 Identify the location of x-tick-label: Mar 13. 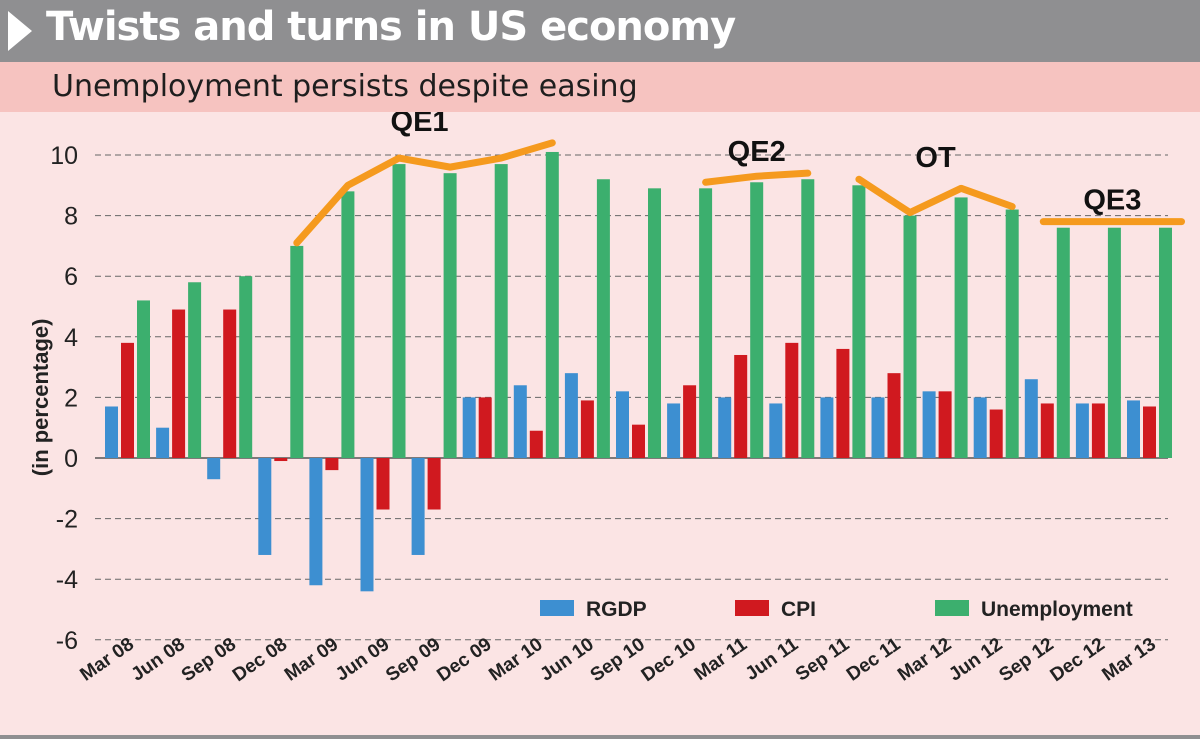
(1129, 660).